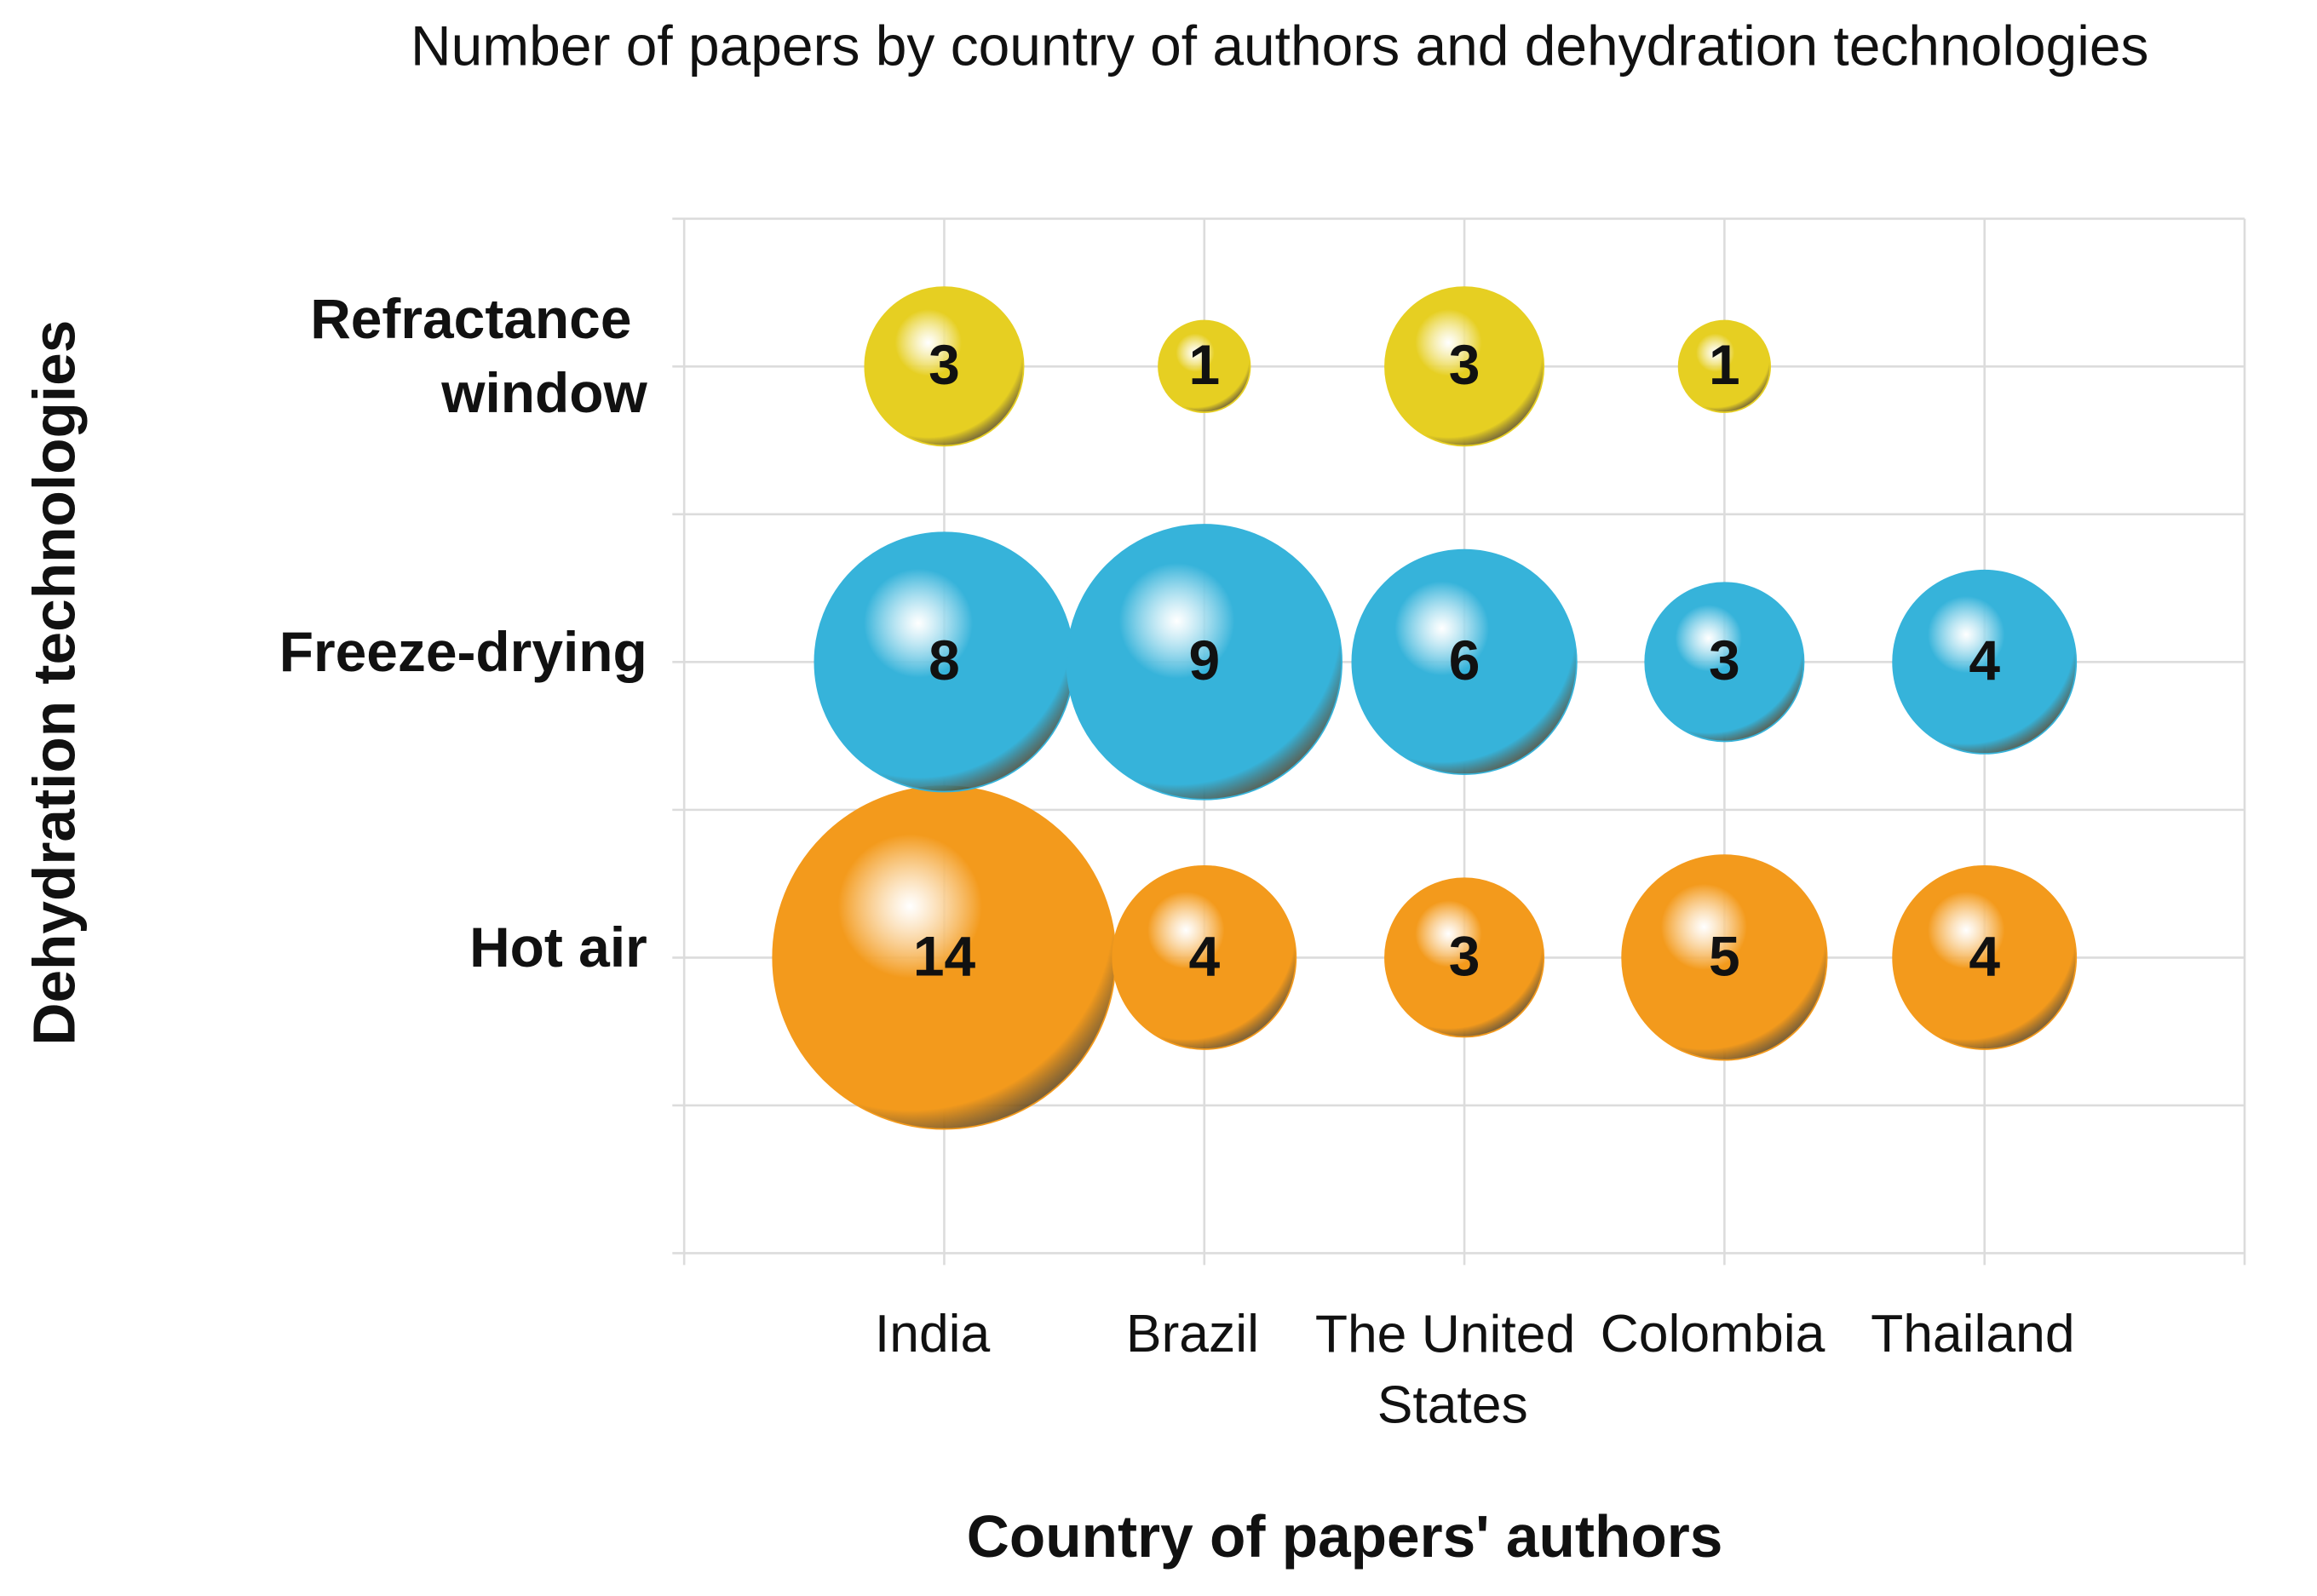 This screenshot has height=1596, width=2317. I want to click on x-tick-label: Colombia, so click(1713, 1333).